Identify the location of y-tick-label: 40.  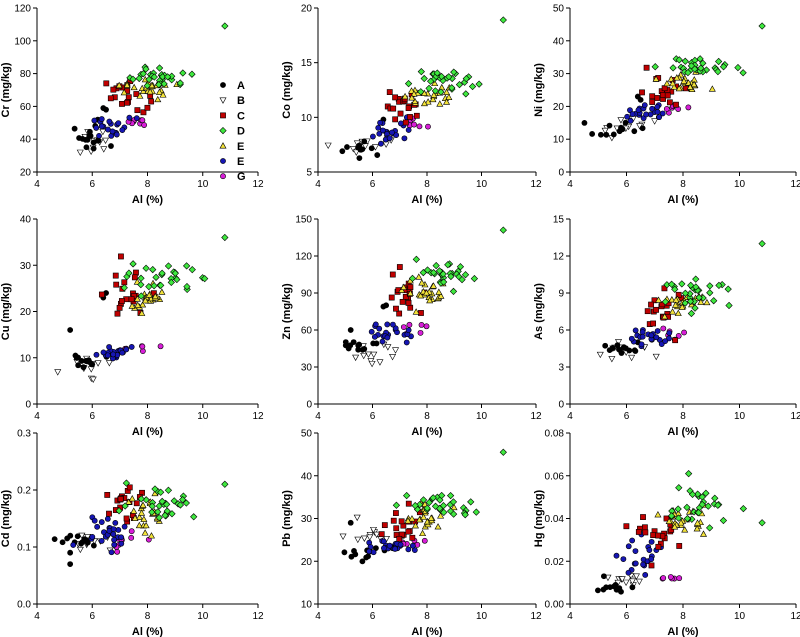
(307, 476).